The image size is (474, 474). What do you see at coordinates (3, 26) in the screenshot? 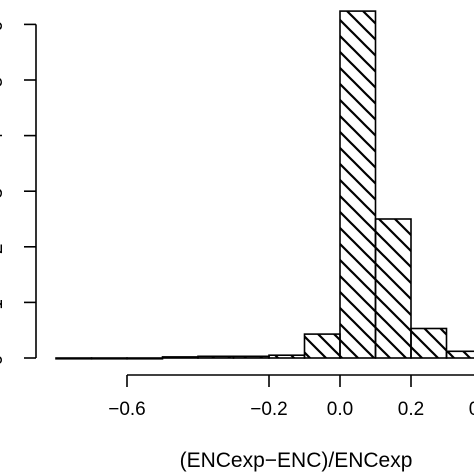
I see `y-tick-label: 6` at bounding box center [3, 26].